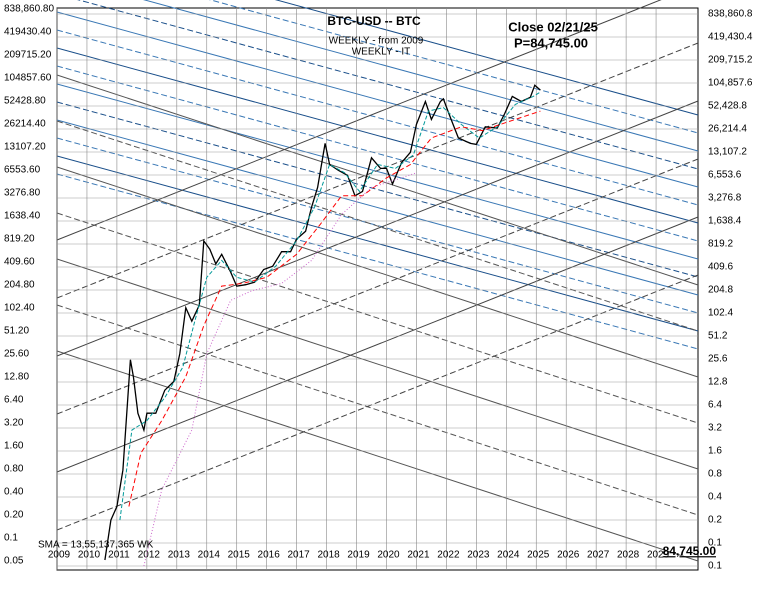 This screenshot has width=762, height=606. I want to click on y-tick-label: 25.60, so click(16, 354).